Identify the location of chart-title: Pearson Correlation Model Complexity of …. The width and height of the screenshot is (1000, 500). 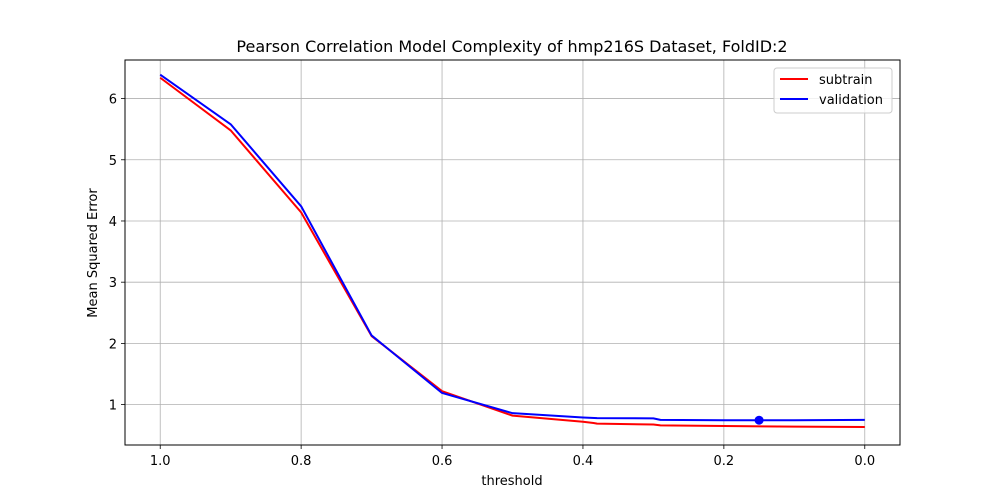
(511, 46).